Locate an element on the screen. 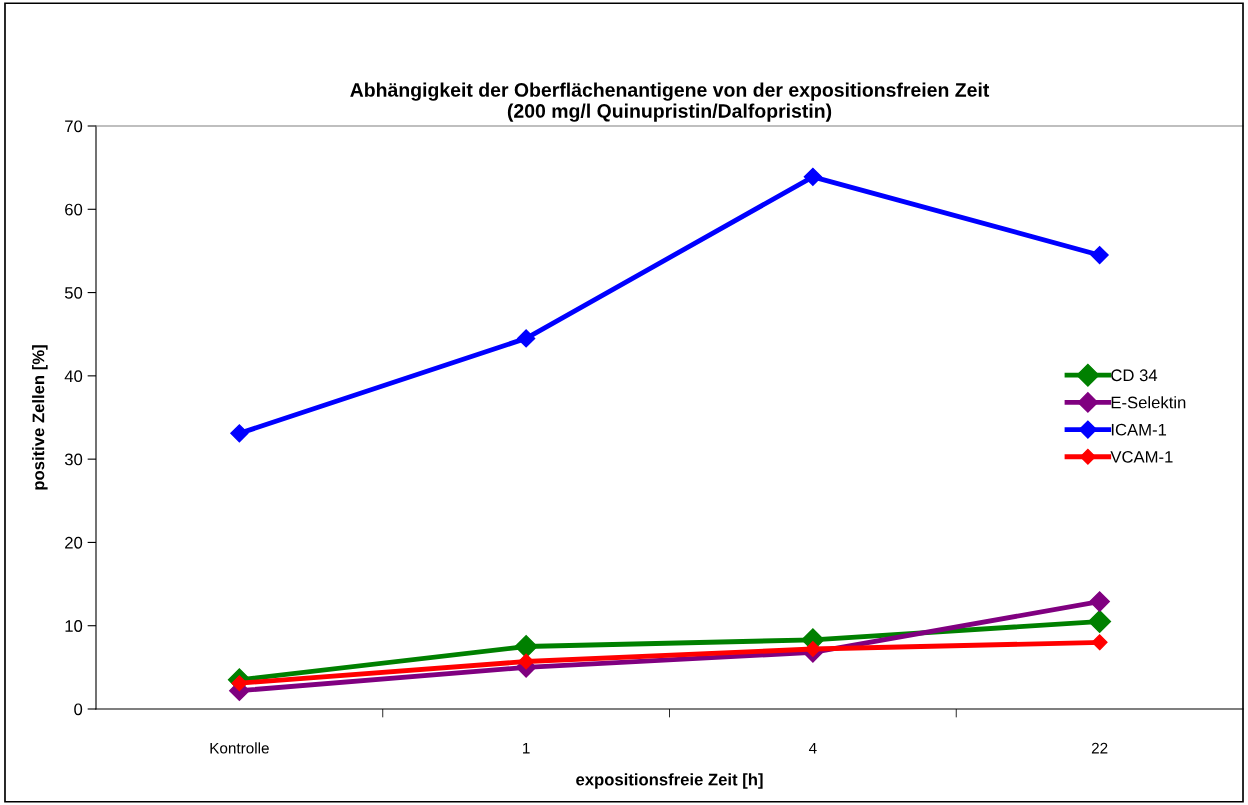  x-tick-label: Kontrolle is located at coordinates (239, 748).